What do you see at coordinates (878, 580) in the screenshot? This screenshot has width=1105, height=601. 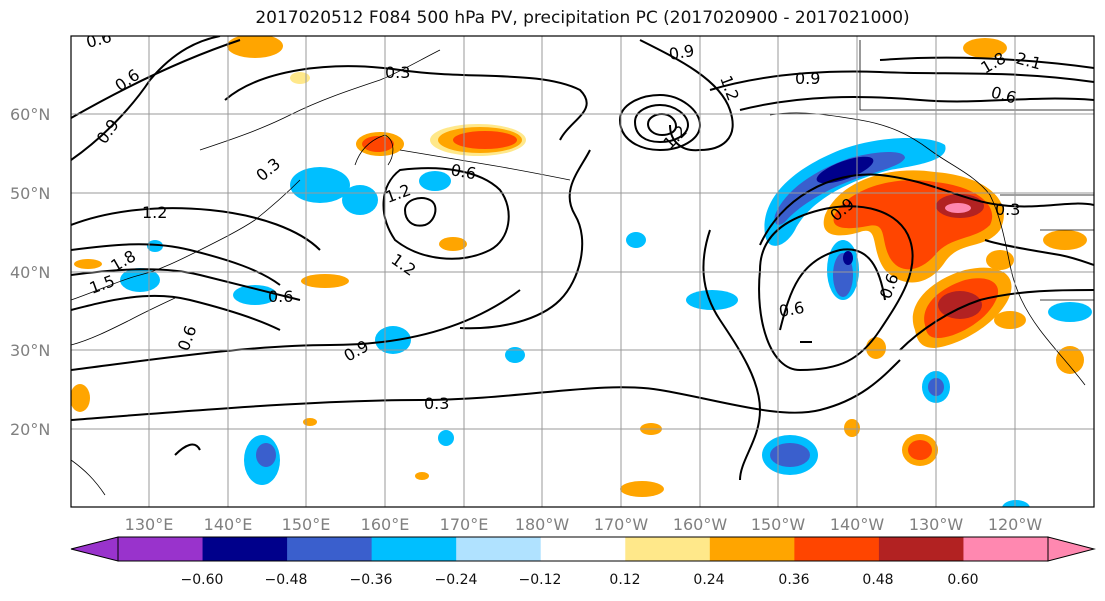 I see `colorbar-tick-label: 0.48` at bounding box center [878, 580].